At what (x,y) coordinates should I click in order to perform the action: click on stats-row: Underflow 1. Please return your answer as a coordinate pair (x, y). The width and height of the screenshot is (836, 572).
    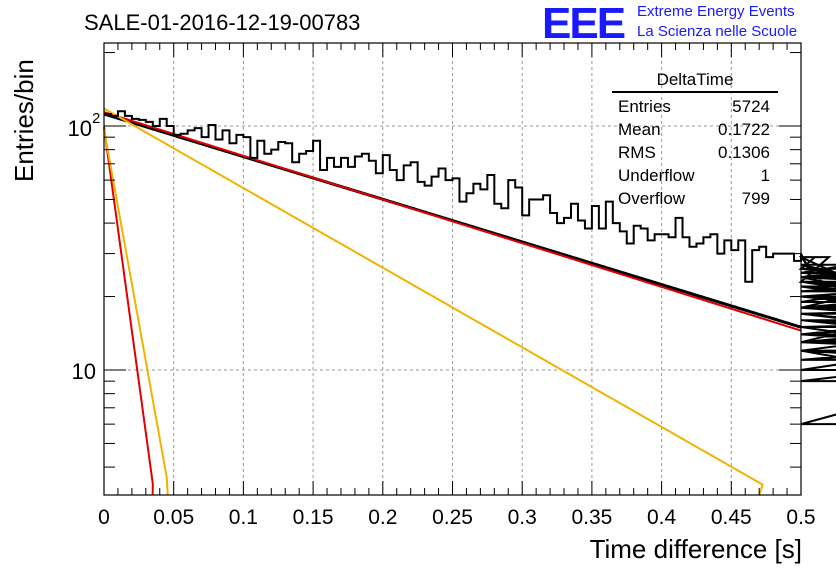
    Looking at the image, I should click on (695, 175).